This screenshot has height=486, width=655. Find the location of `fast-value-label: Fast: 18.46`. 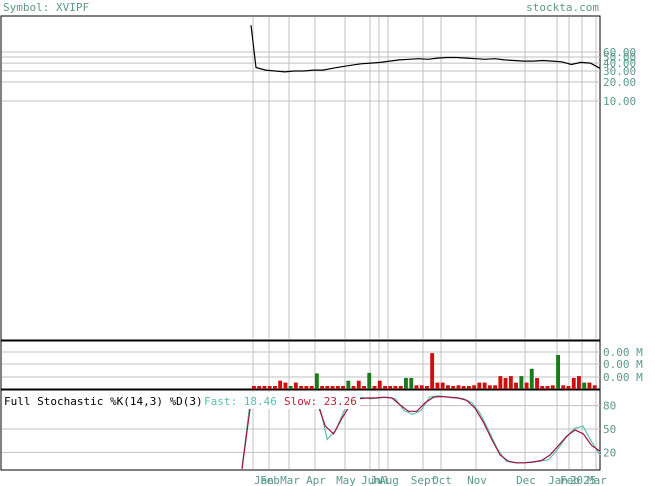

fast-value-label: Fast: 18.46 is located at coordinates (240, 401).